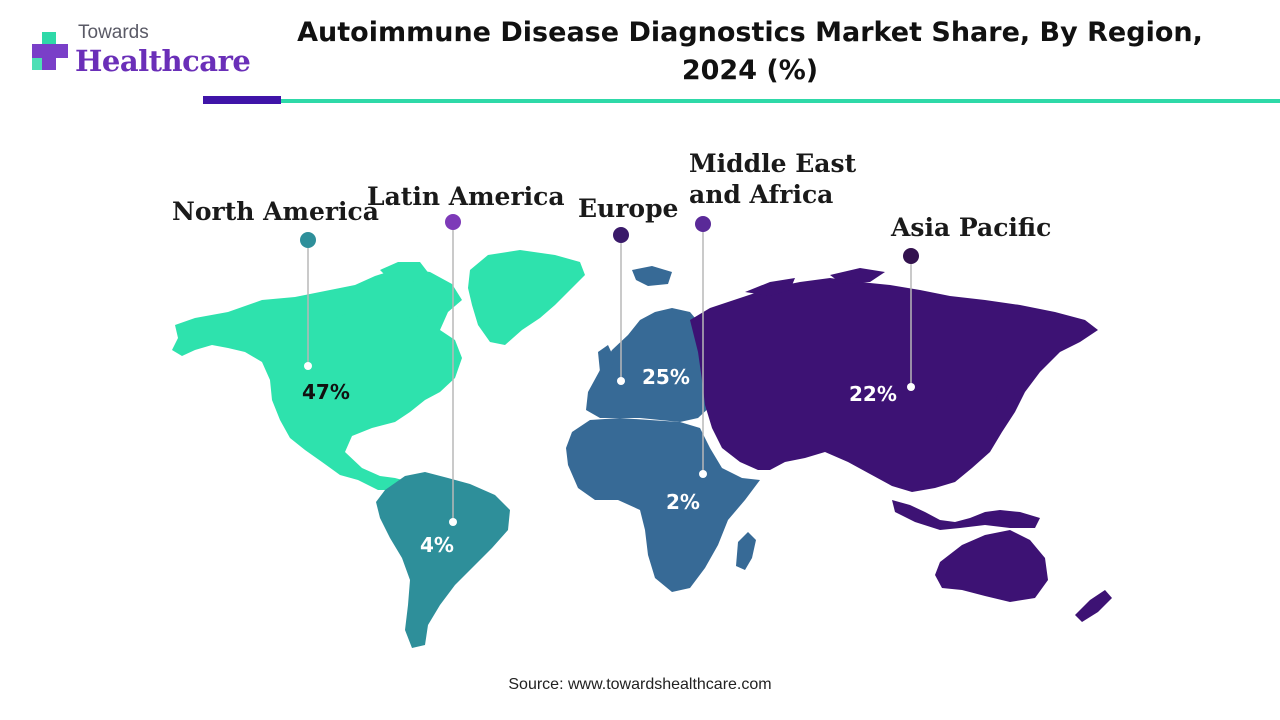  What do you see at coordinates (666, 377) in the screenshot?
I see `value-europe: 25%` at bounding box center [666, 377].